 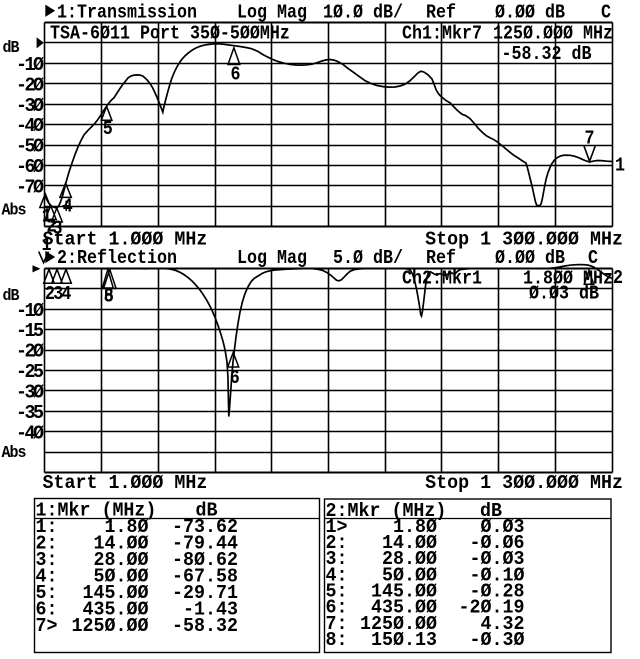 I want to click on svg-text: -58.32 dB, so click(x=547, y=55).